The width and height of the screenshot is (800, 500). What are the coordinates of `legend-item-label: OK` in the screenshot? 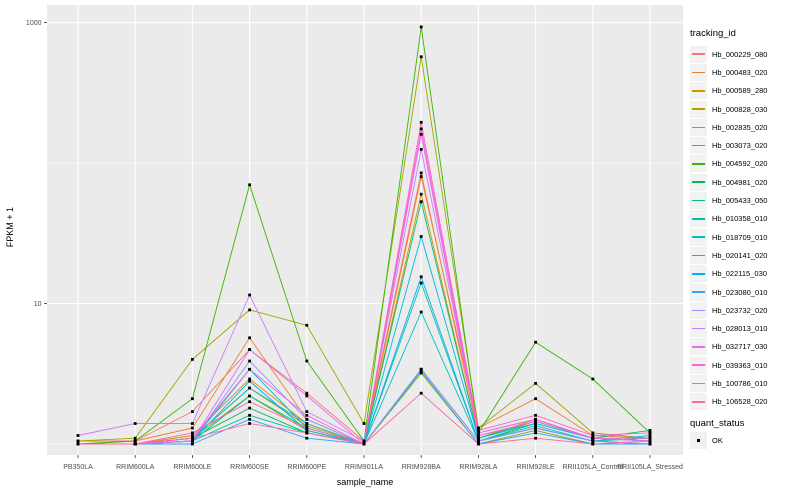 It's located at (717, 440).